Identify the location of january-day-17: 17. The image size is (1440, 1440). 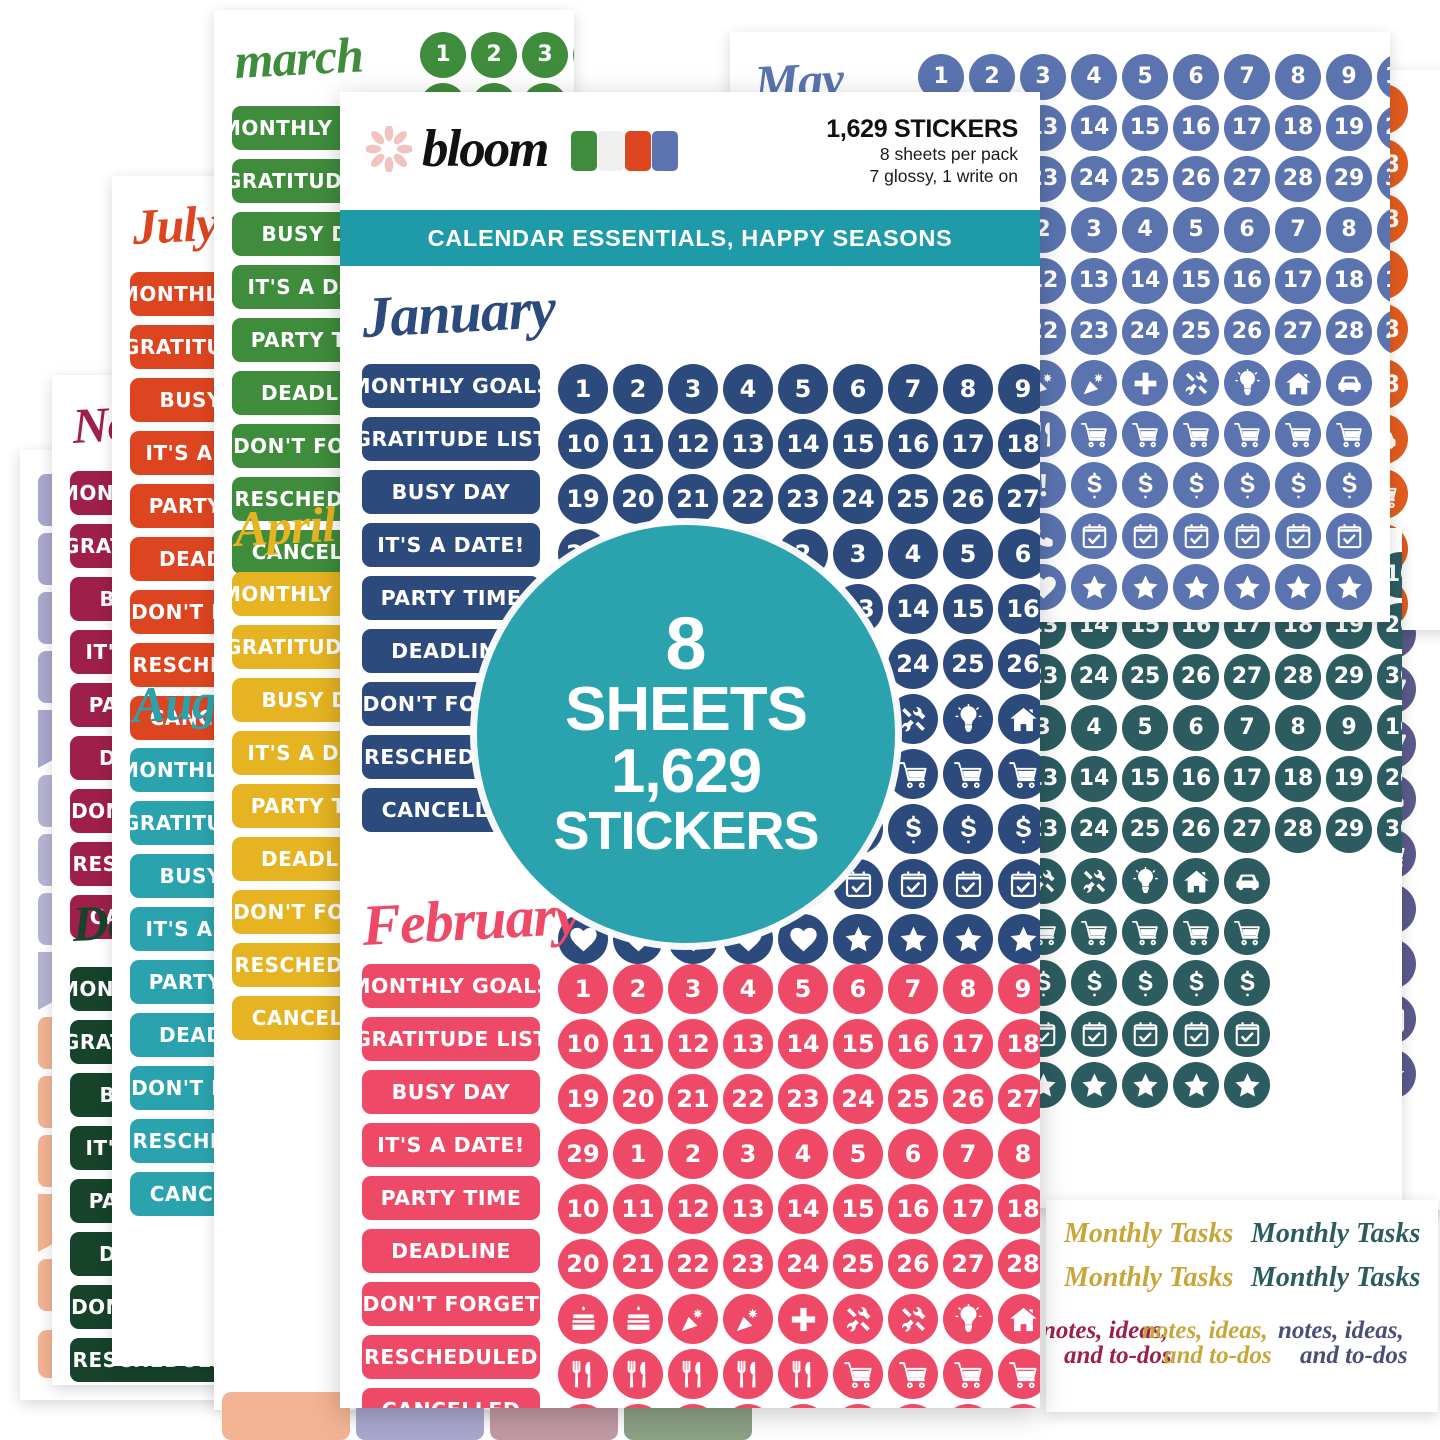
(968, 444).